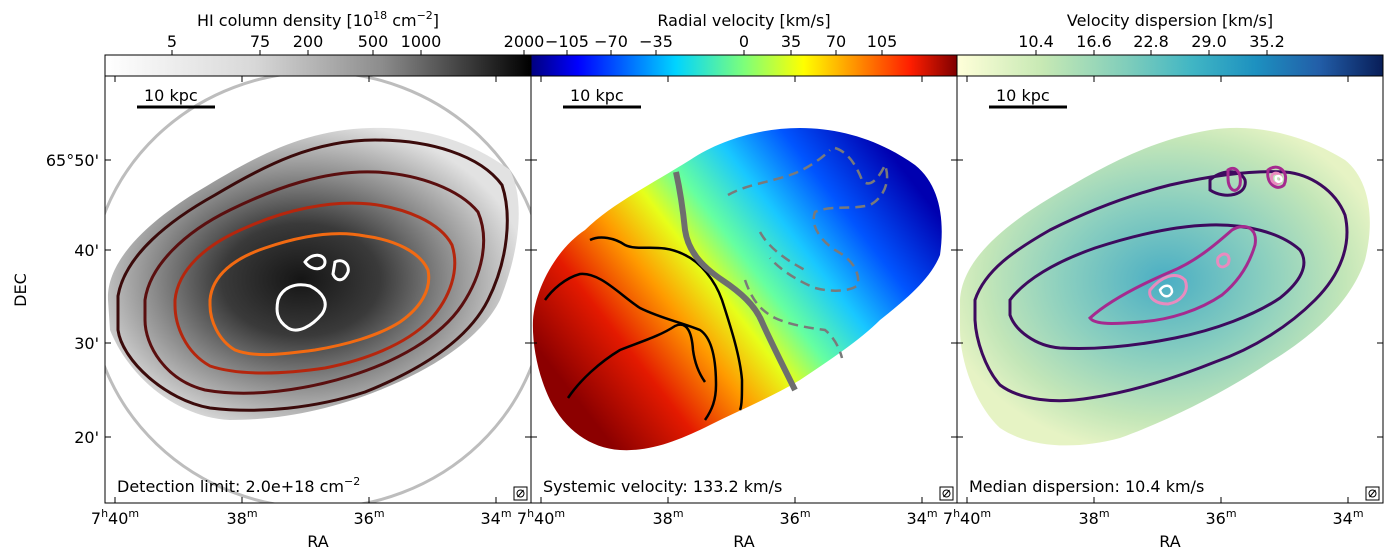 This screenshot has height=555, width=1395. I want to click on note-hi: Detection limit: 2.0e+18 cm−2, so click(238, 485).